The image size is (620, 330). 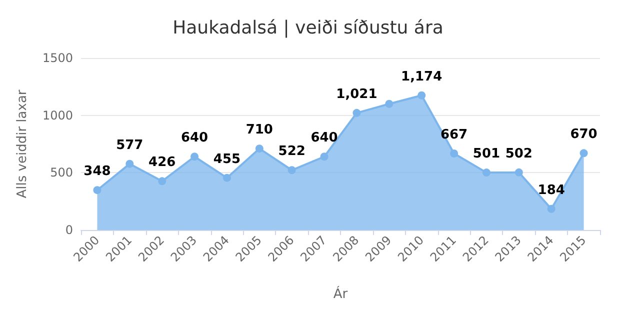 What do you see at coordinates (308, 28) in the screenshot?
I see `chart-title: Haukadalsá | veiði síðustu ára` at bounding box center [308, 28].